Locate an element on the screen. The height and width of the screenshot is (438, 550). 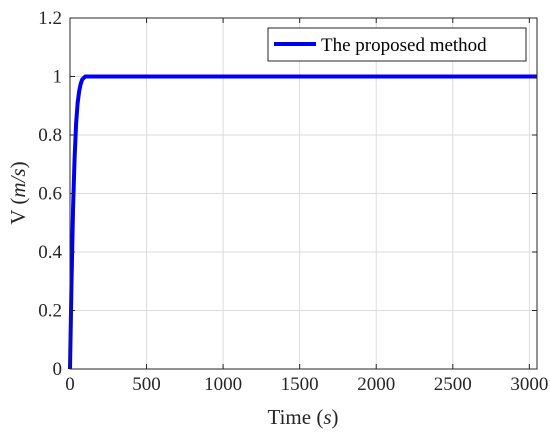
x-tick-label: 2500 is located at coordinates (453, 384).